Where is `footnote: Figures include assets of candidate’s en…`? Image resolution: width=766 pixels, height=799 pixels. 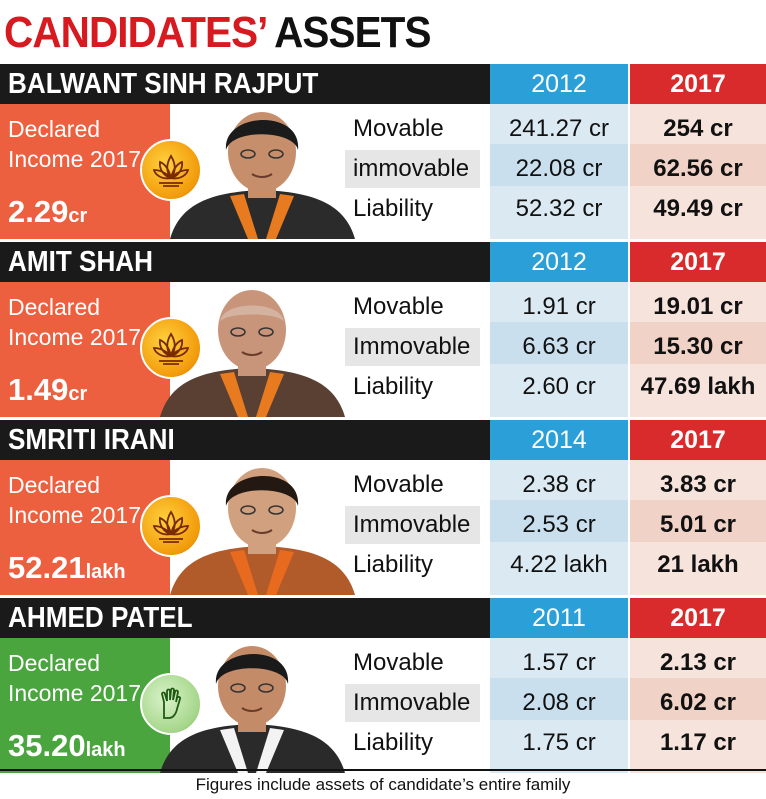 footnote: Figures include assets of candidate’s en… is located at coordinates (383, 784).